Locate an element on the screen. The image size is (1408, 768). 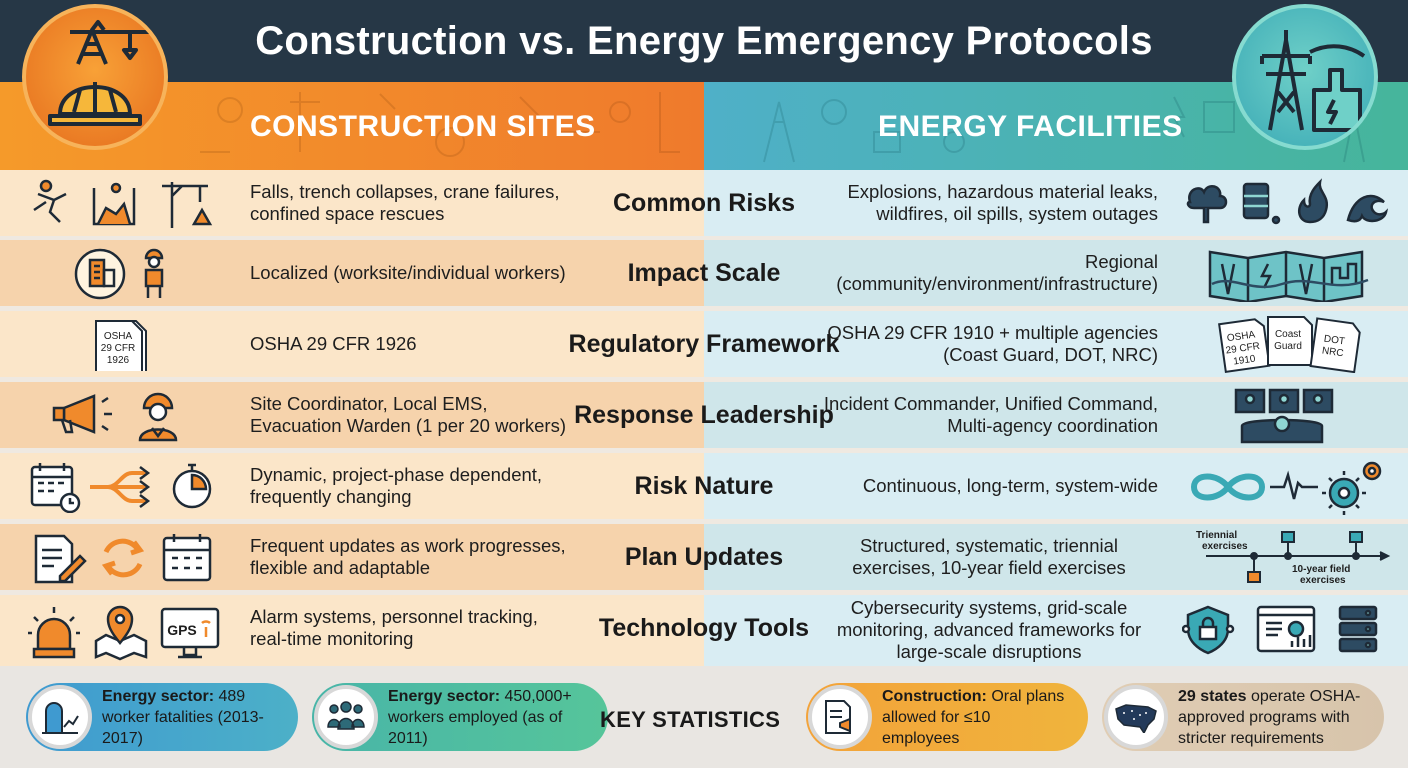
doc-line-2: 29 CFR is located at coordinates (118, 348).